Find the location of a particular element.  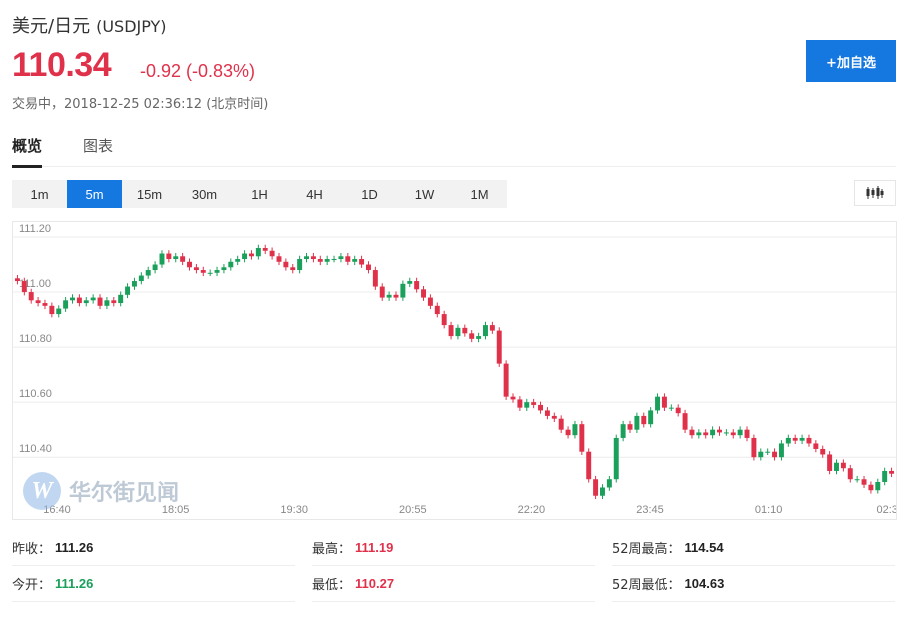

y-tick-label: 110.60 is located at coordinates (35, 394).